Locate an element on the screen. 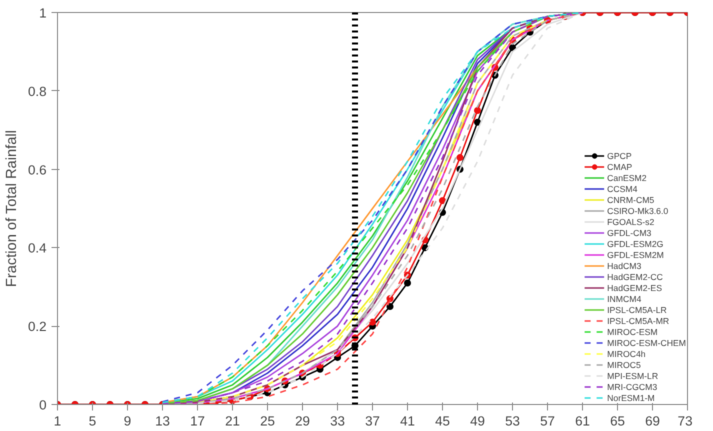  y-tick-label: 0.6 is located at coordinates (37, 170).